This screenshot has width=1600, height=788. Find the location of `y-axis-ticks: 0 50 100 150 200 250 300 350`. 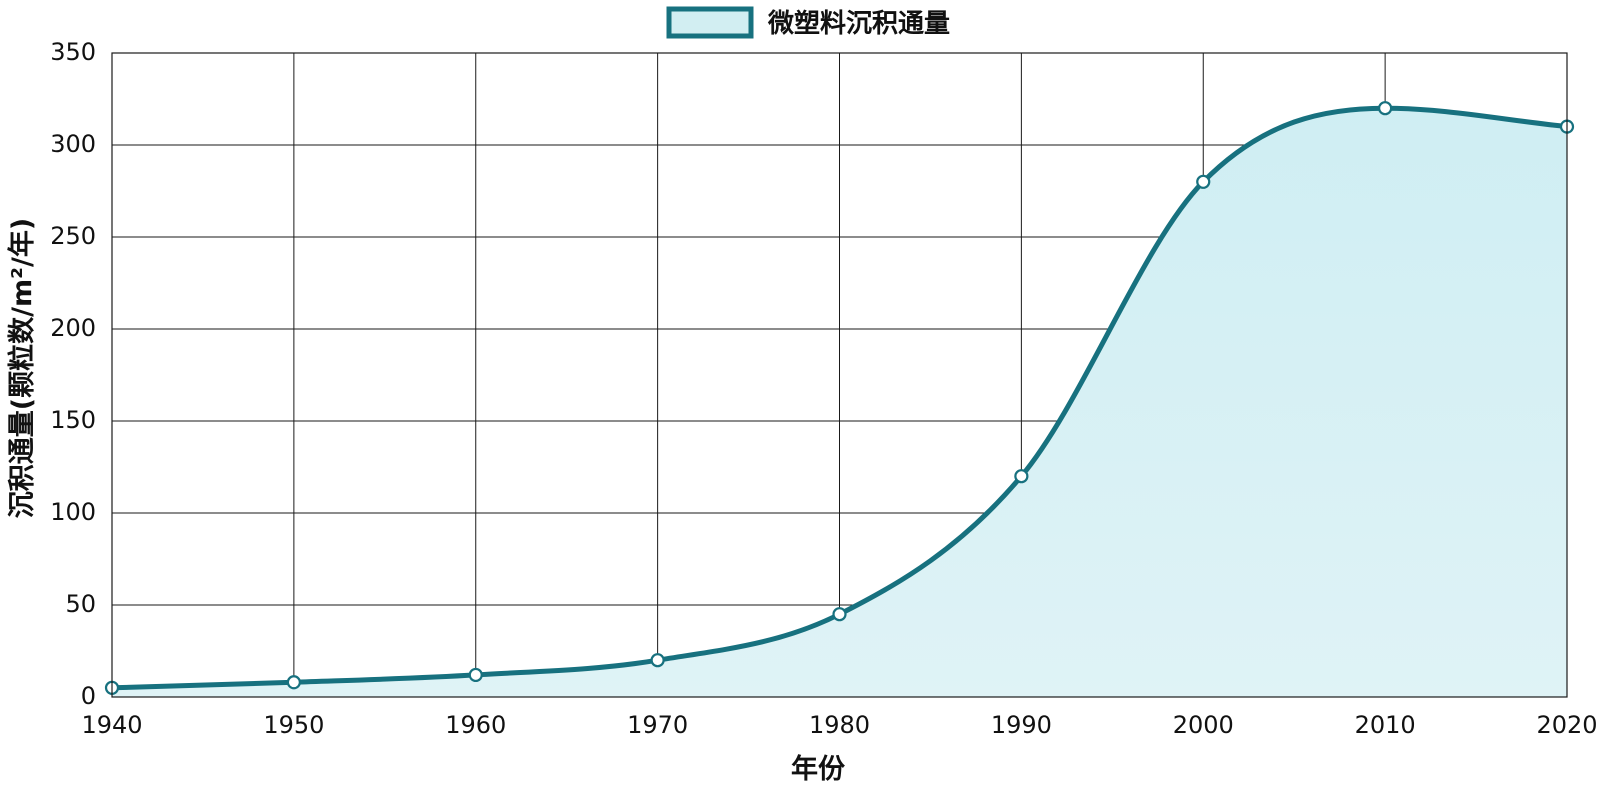

y-axis-ticks: 0 50 100 150 200 250 300 350 is located at coordinates (73, 374).